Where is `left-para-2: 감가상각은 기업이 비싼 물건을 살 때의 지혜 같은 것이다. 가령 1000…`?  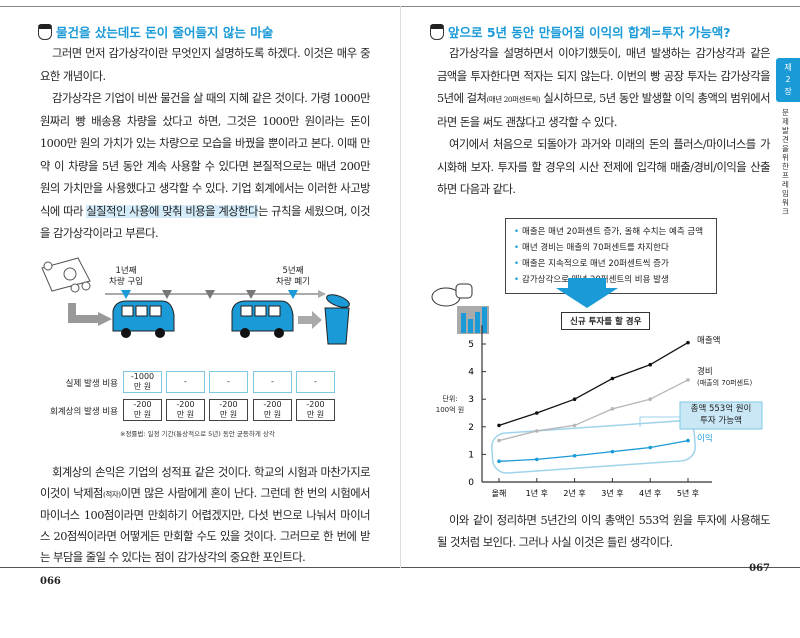
left-para-2: 감가상각은 기업이 비싼 물건을 살 때의 지혜 같은 것이다. 가령 1000… is located at coordinates (205, 167).